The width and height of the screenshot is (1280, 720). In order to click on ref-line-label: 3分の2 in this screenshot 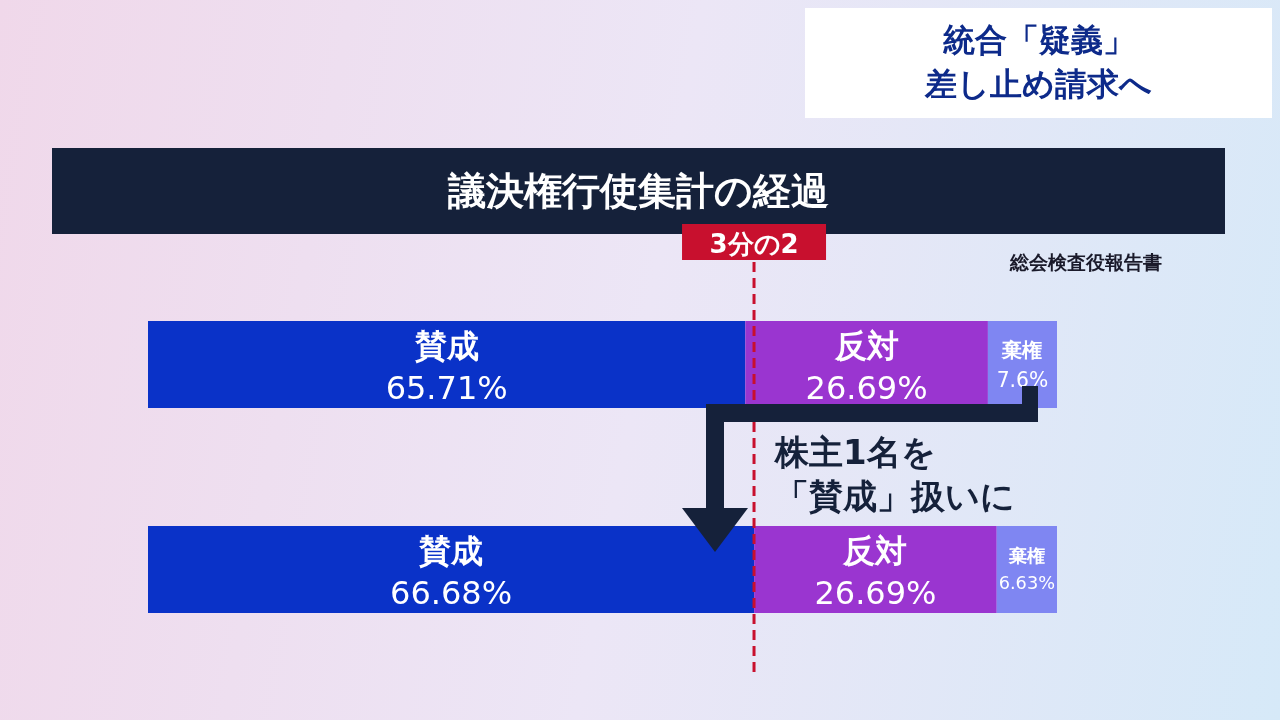, I will do `click(754, 244)`.